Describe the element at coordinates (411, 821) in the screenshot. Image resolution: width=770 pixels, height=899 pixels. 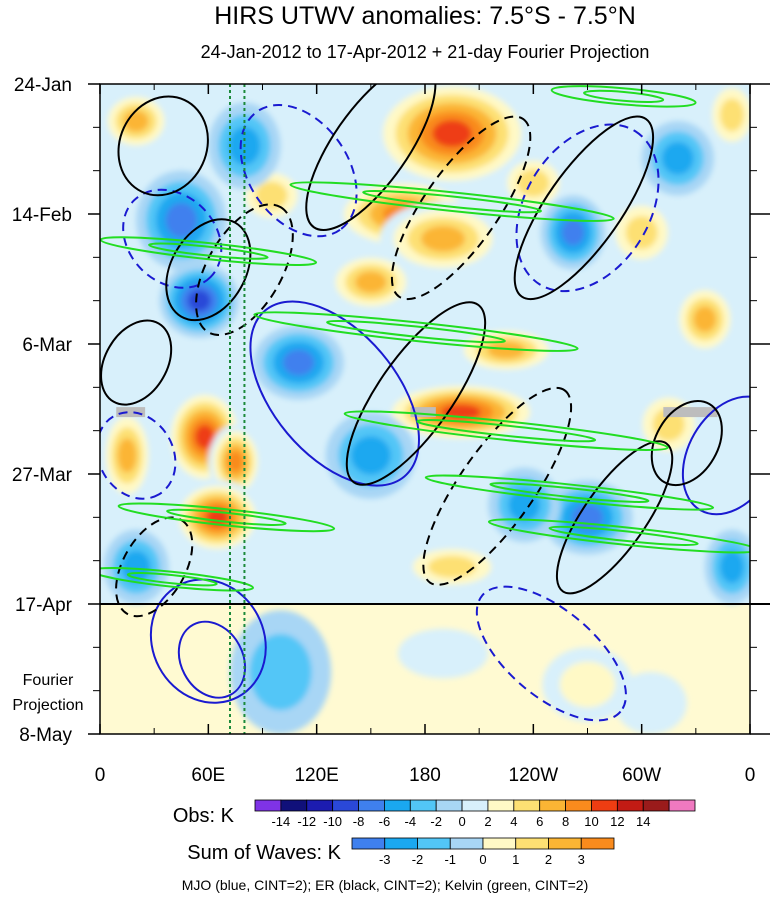
I see `colorbar-level-label: -4` at that location.